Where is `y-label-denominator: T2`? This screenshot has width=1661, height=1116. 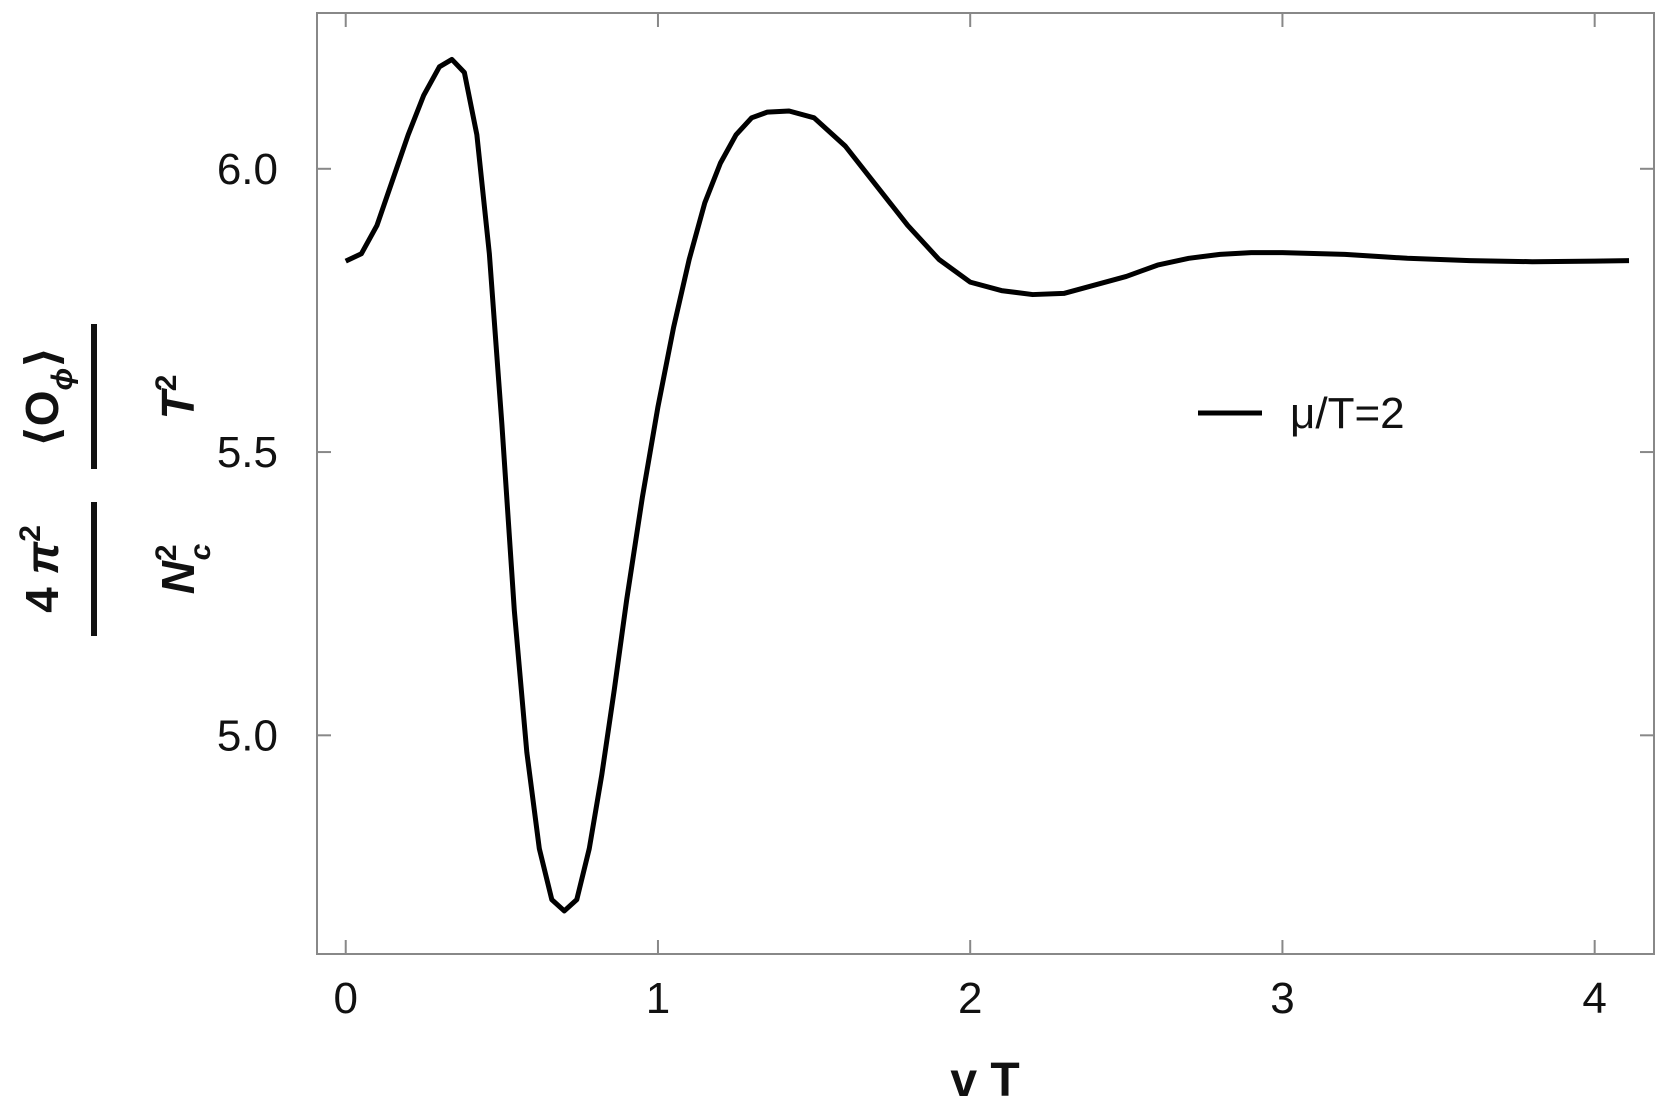 y-label-denominator: T2 is located at coordinates (177, 397).